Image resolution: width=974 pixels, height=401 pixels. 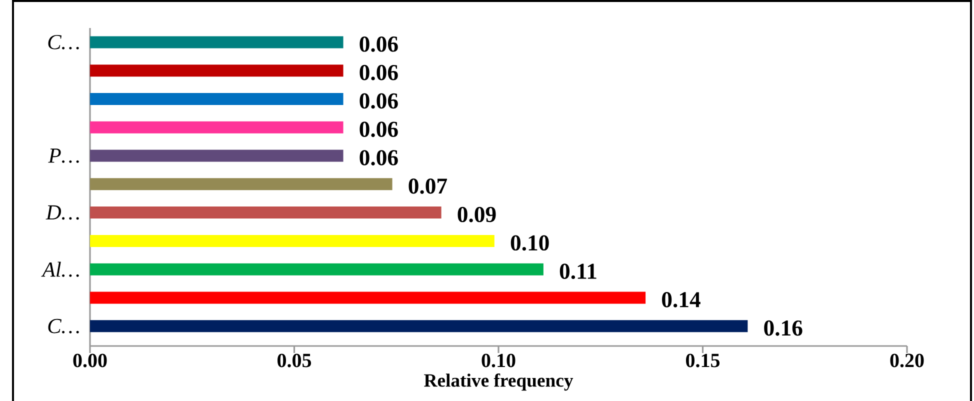 I want to click on x-axis-title: Relative frequency, so click(x=499, y=382).